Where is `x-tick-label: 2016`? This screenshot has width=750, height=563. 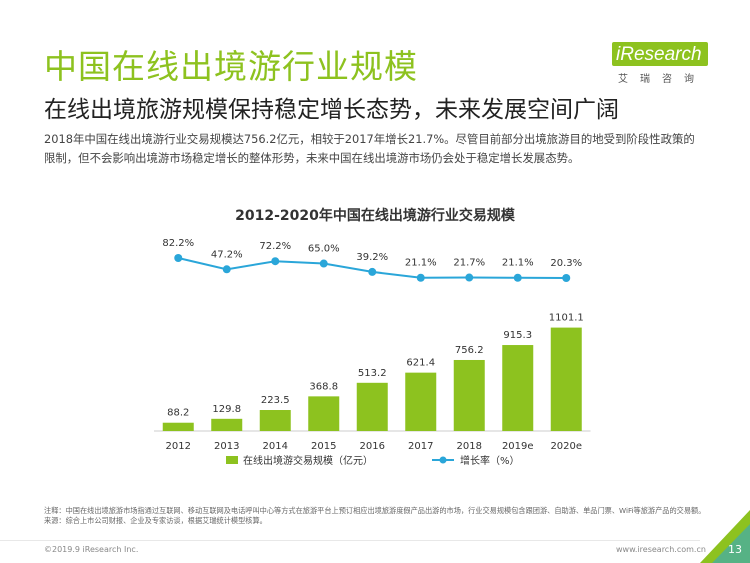 x-tick-label: 2016 is located at coordinates (372, 446).